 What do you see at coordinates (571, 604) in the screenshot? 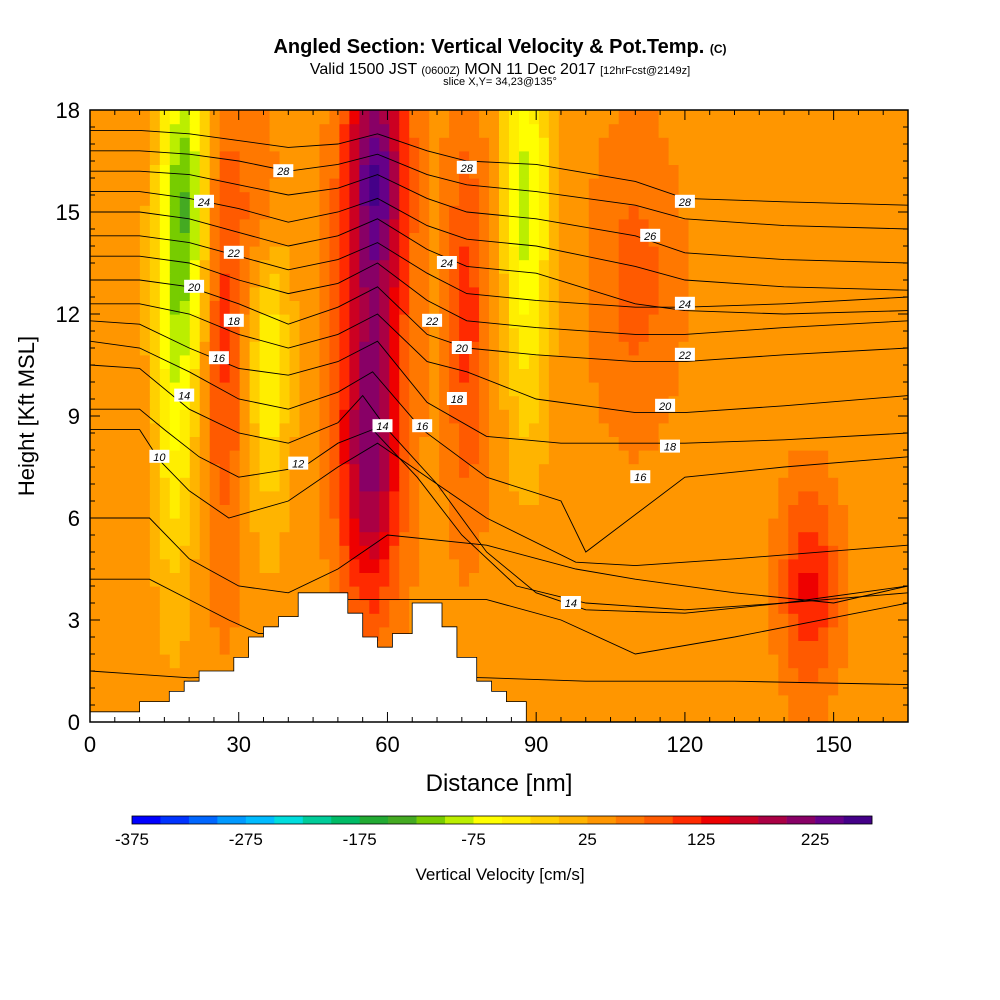
I see `contour-label: 14` at bounding box center [571, 604].